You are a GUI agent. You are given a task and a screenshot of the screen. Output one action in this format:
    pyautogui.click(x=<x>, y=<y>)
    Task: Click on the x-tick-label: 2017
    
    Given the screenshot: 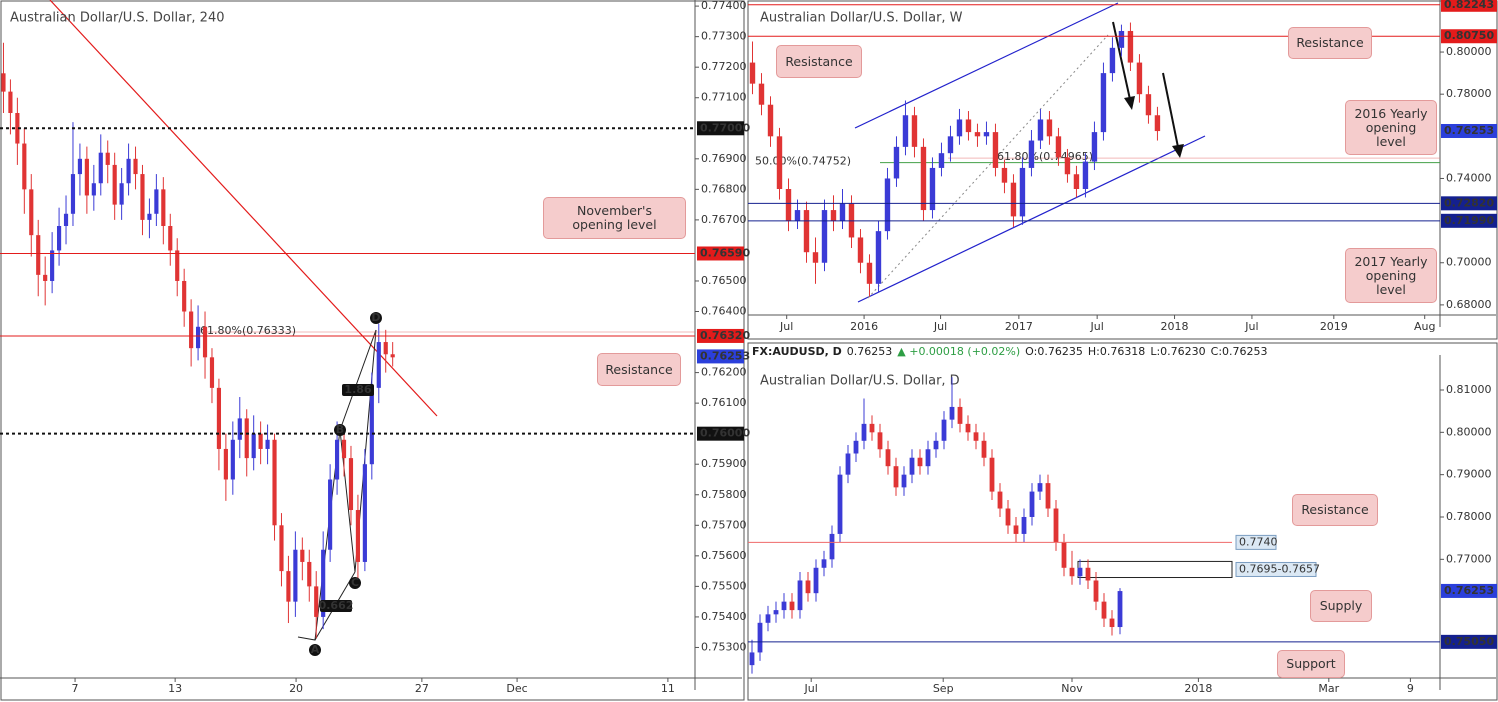 What is the action you would take?
    pyautogui.click(x=1019, y=326)
    